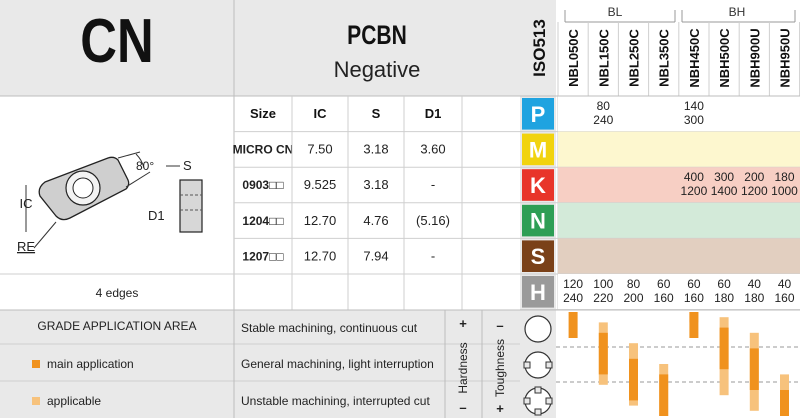 This screenshot has width=800, height=418. Describe the element at coordinates (463, 367) in the screenshot. I see `hardness-label: Hardness` at that location.